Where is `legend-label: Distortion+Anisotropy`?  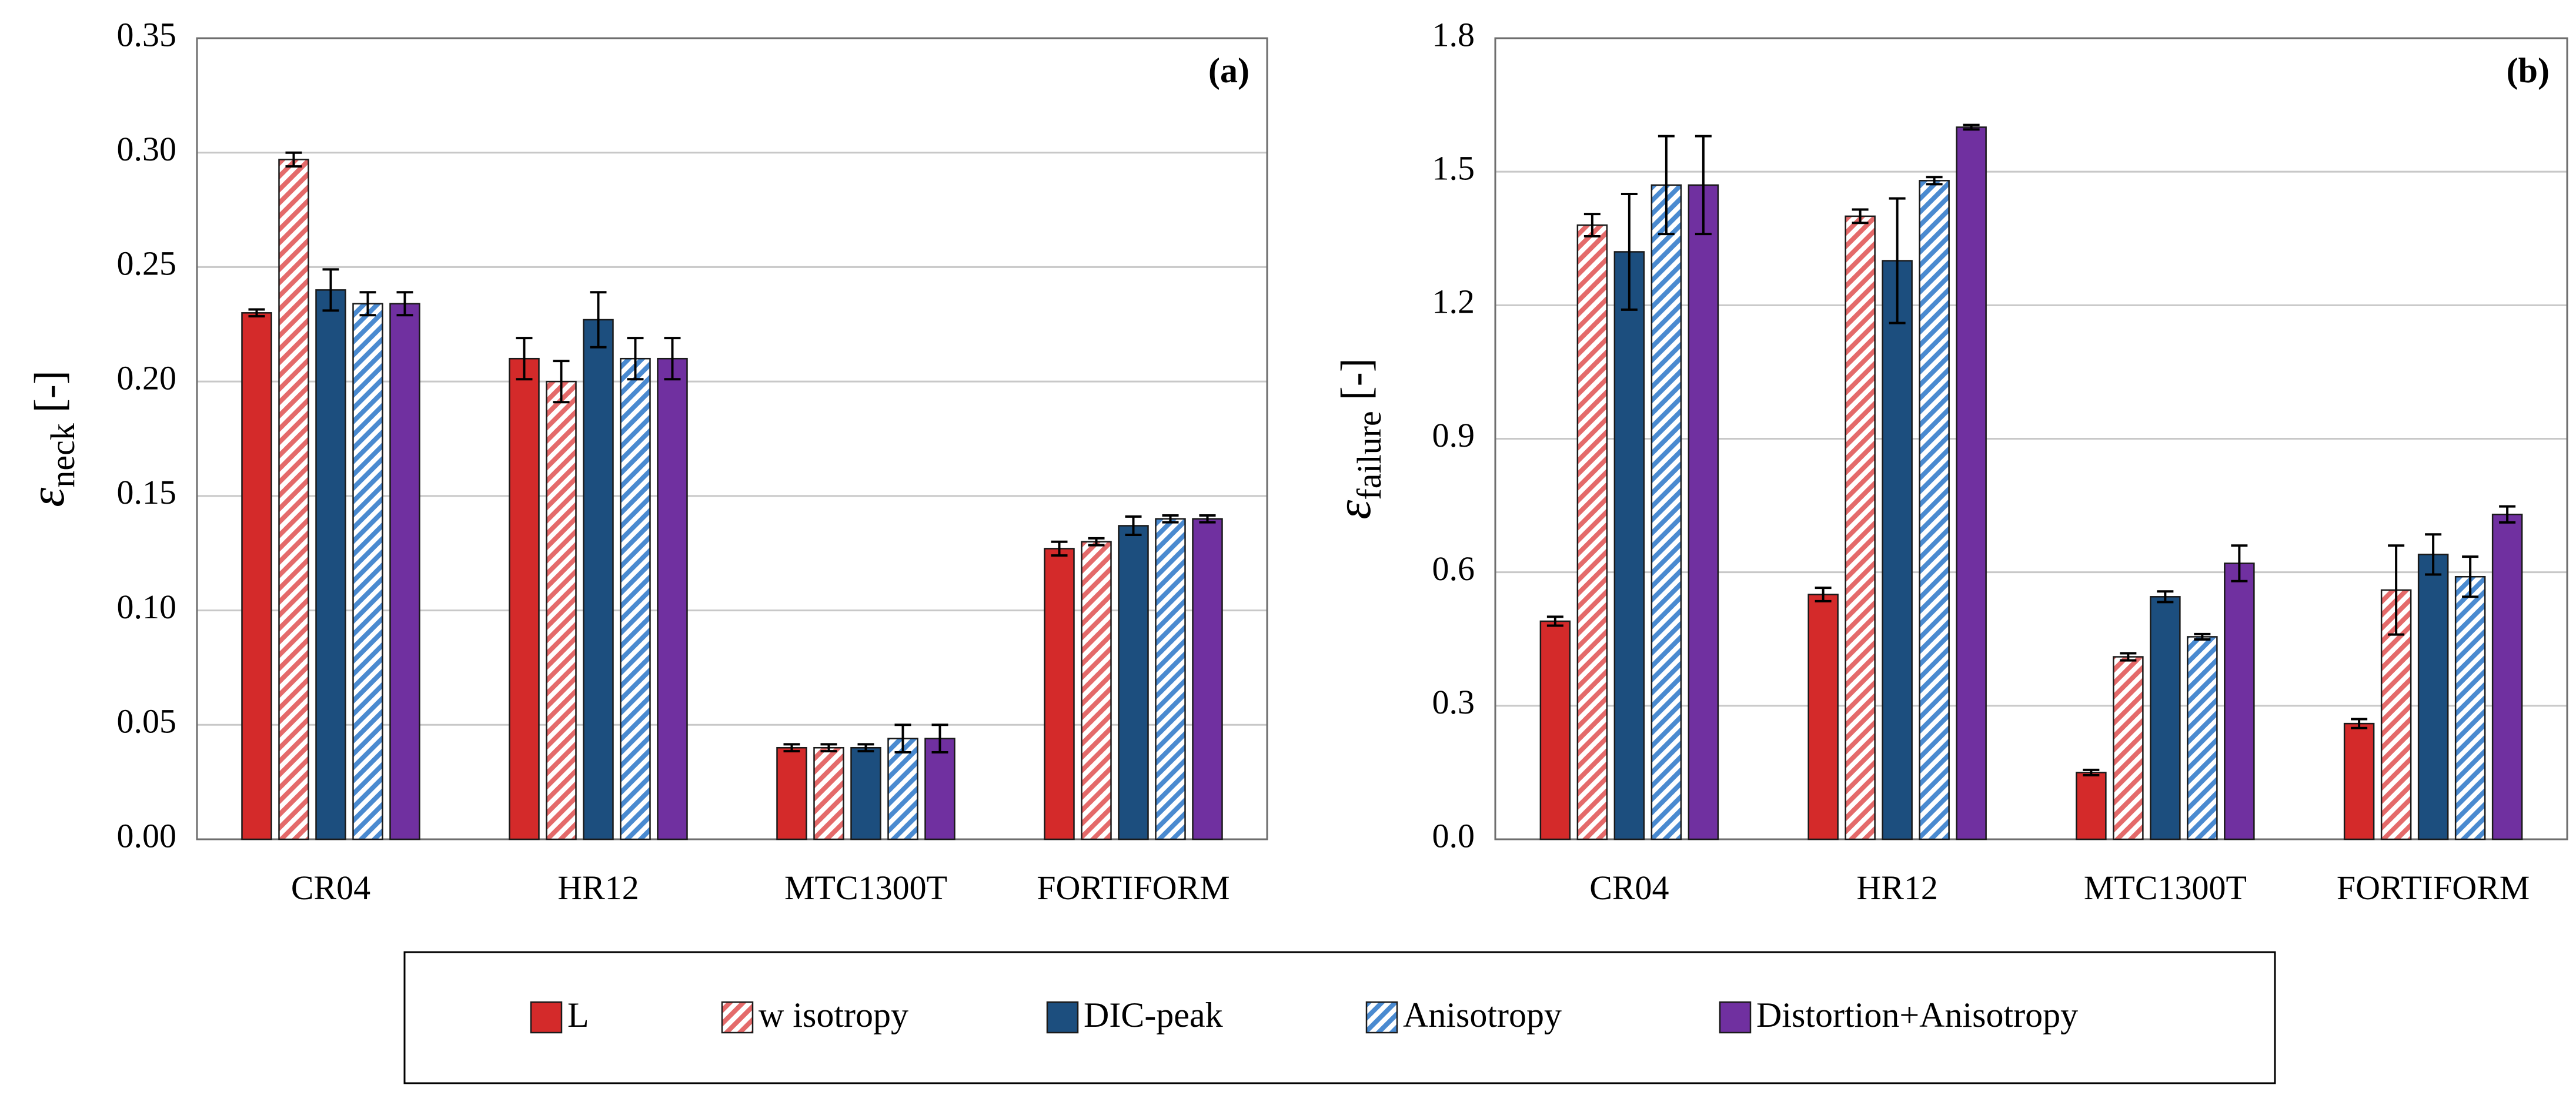
legend-label: Distortion+Anisotropy is located at coordinates (1917, 1015).